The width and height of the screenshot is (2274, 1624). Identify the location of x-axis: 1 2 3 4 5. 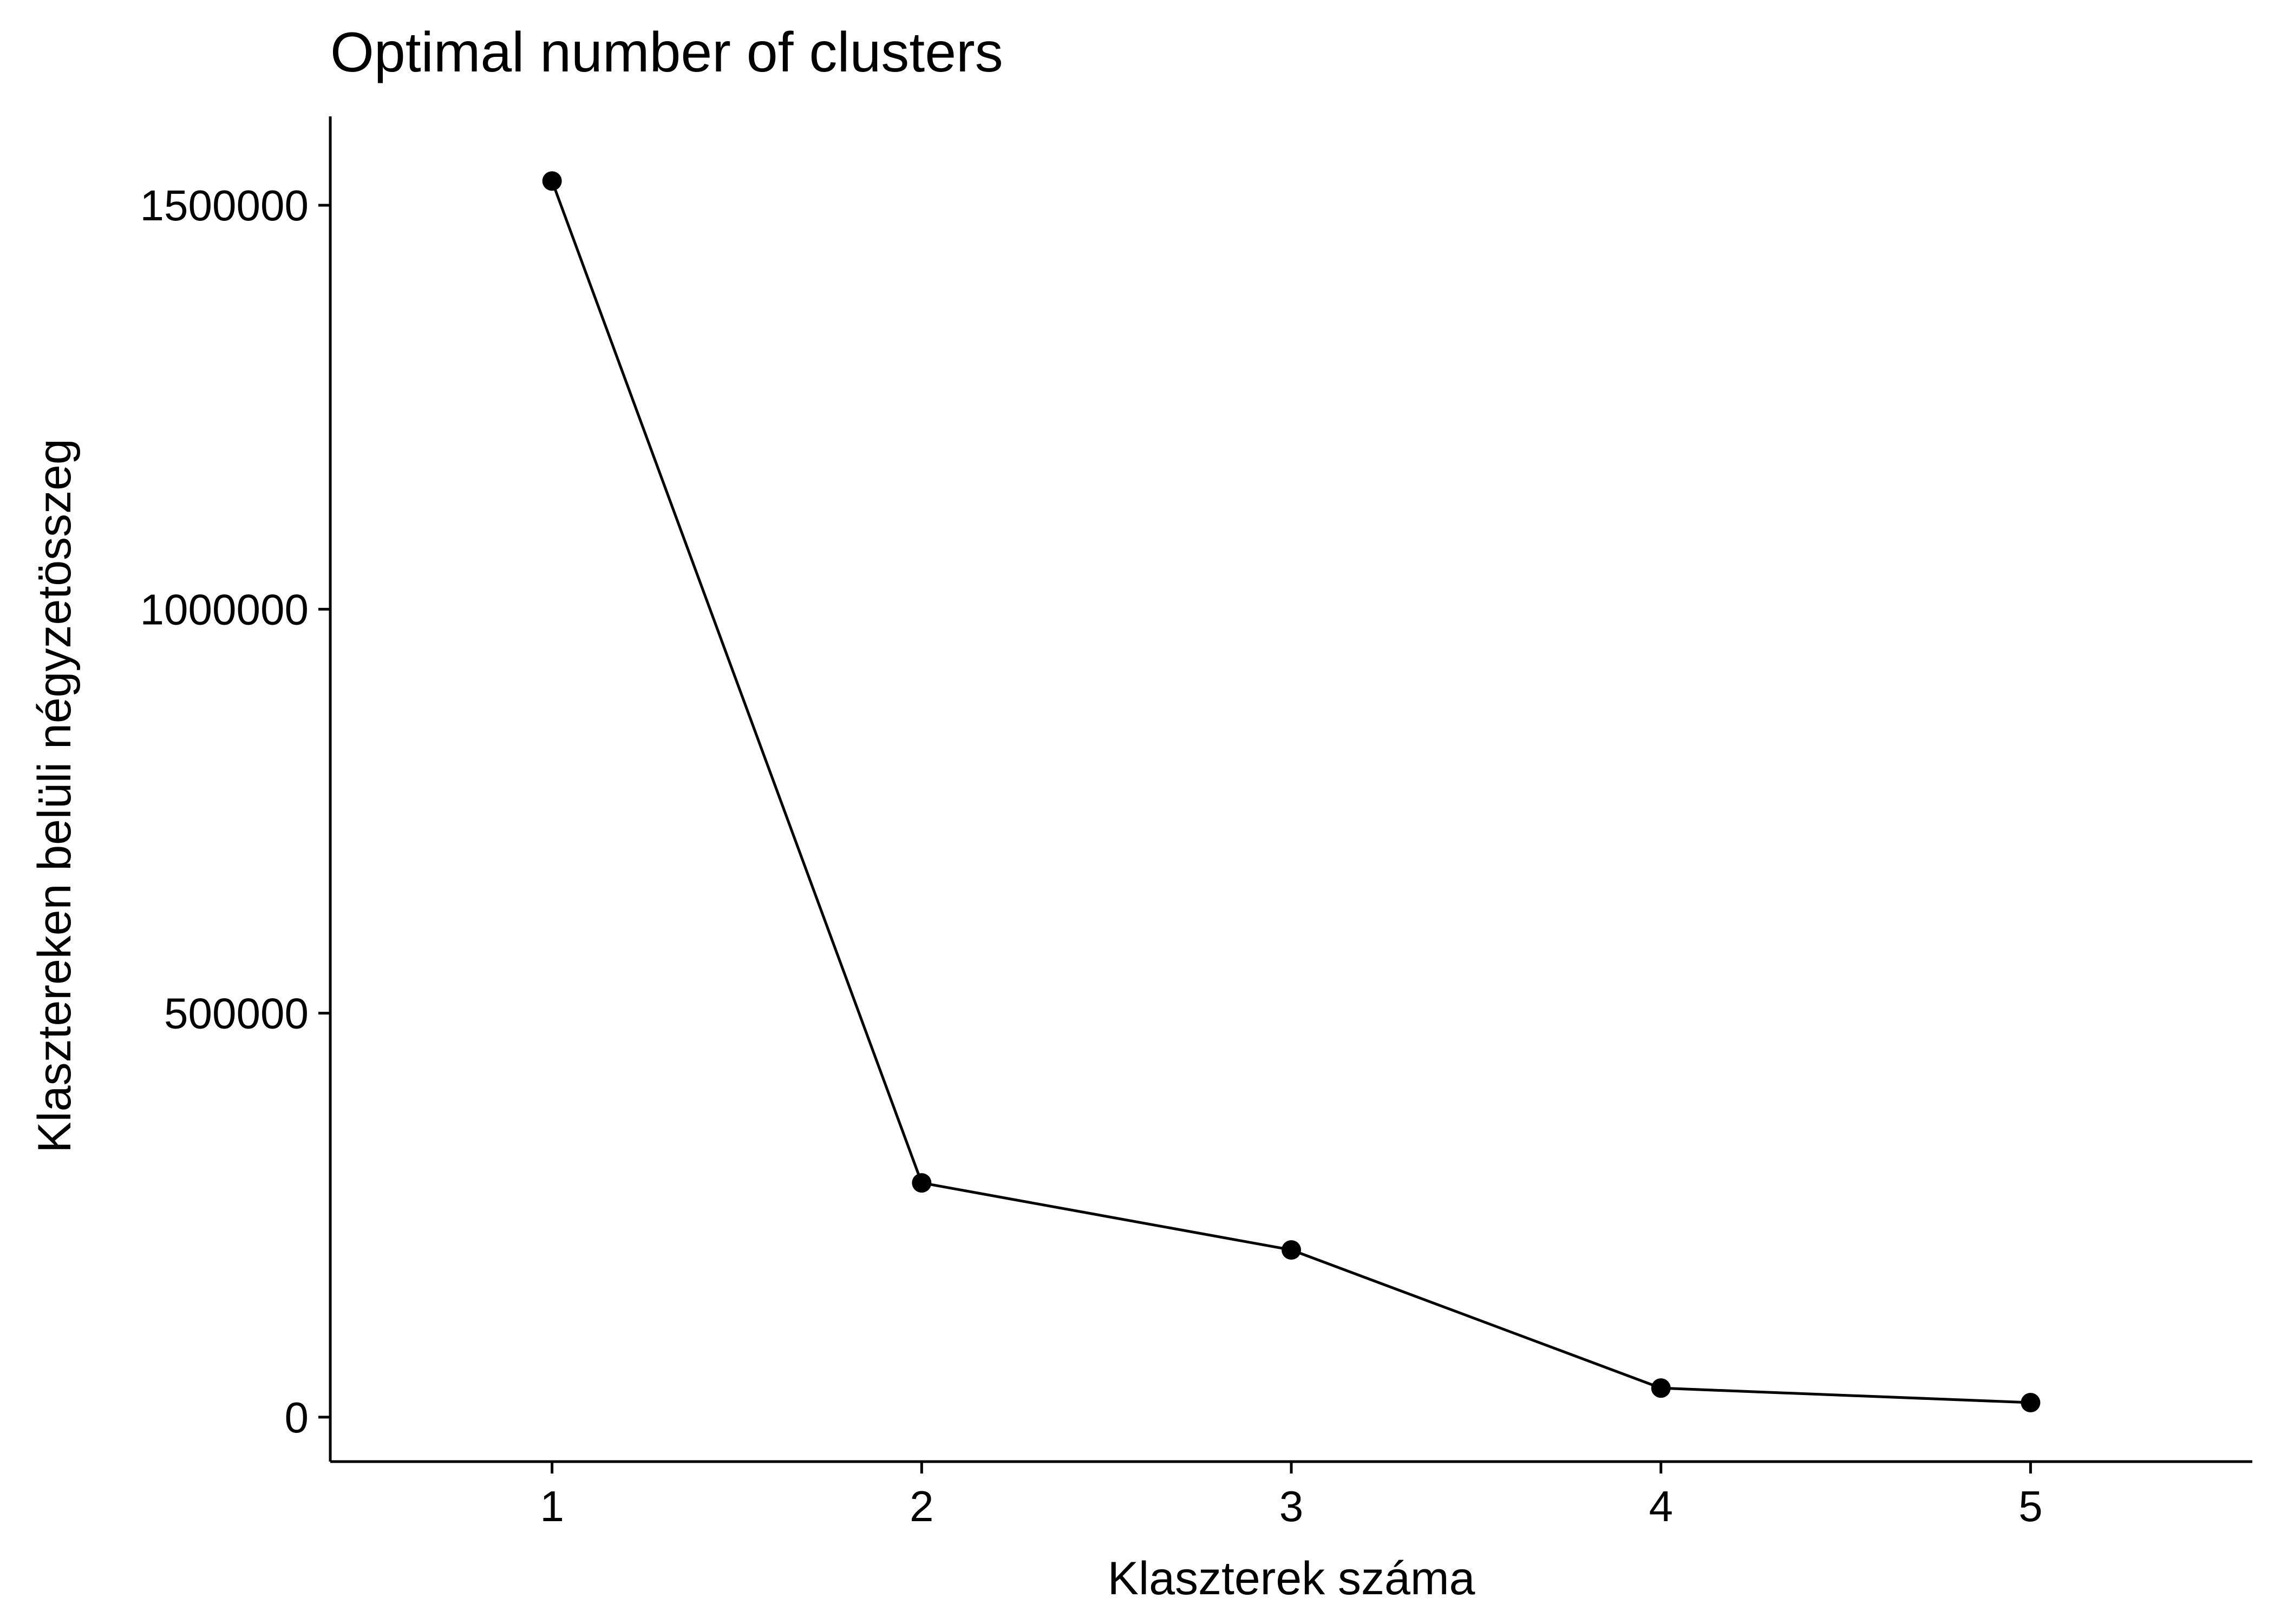
(1291, 1495).